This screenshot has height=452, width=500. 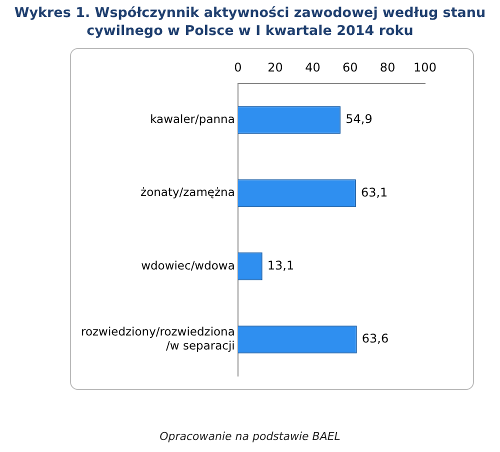 What do you see at coordinates (250, 436) in the screenshot?
I see `text: Opracowanie na podstawie BAEL` at bounding box center [250, 436].